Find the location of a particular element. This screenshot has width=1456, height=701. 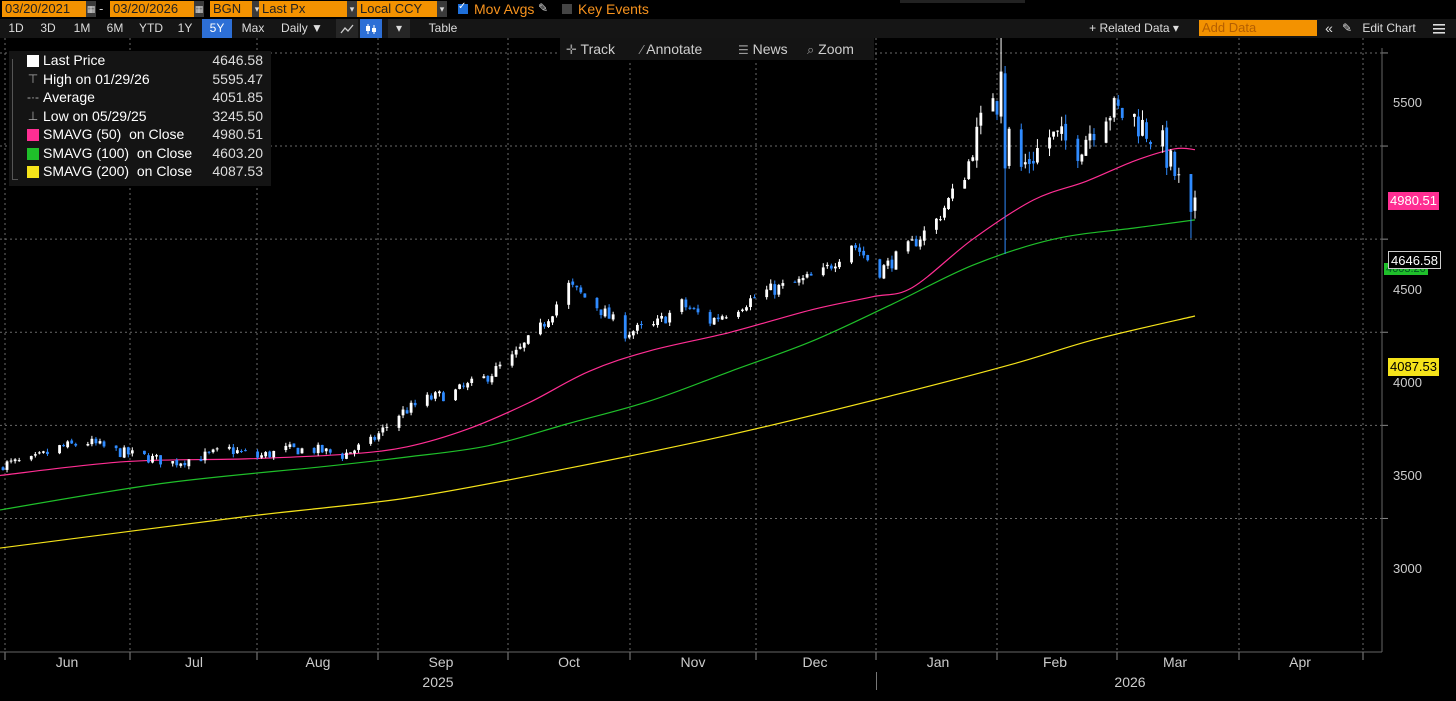

mov-avgs-checkbox is located at coordinates (463, 7).